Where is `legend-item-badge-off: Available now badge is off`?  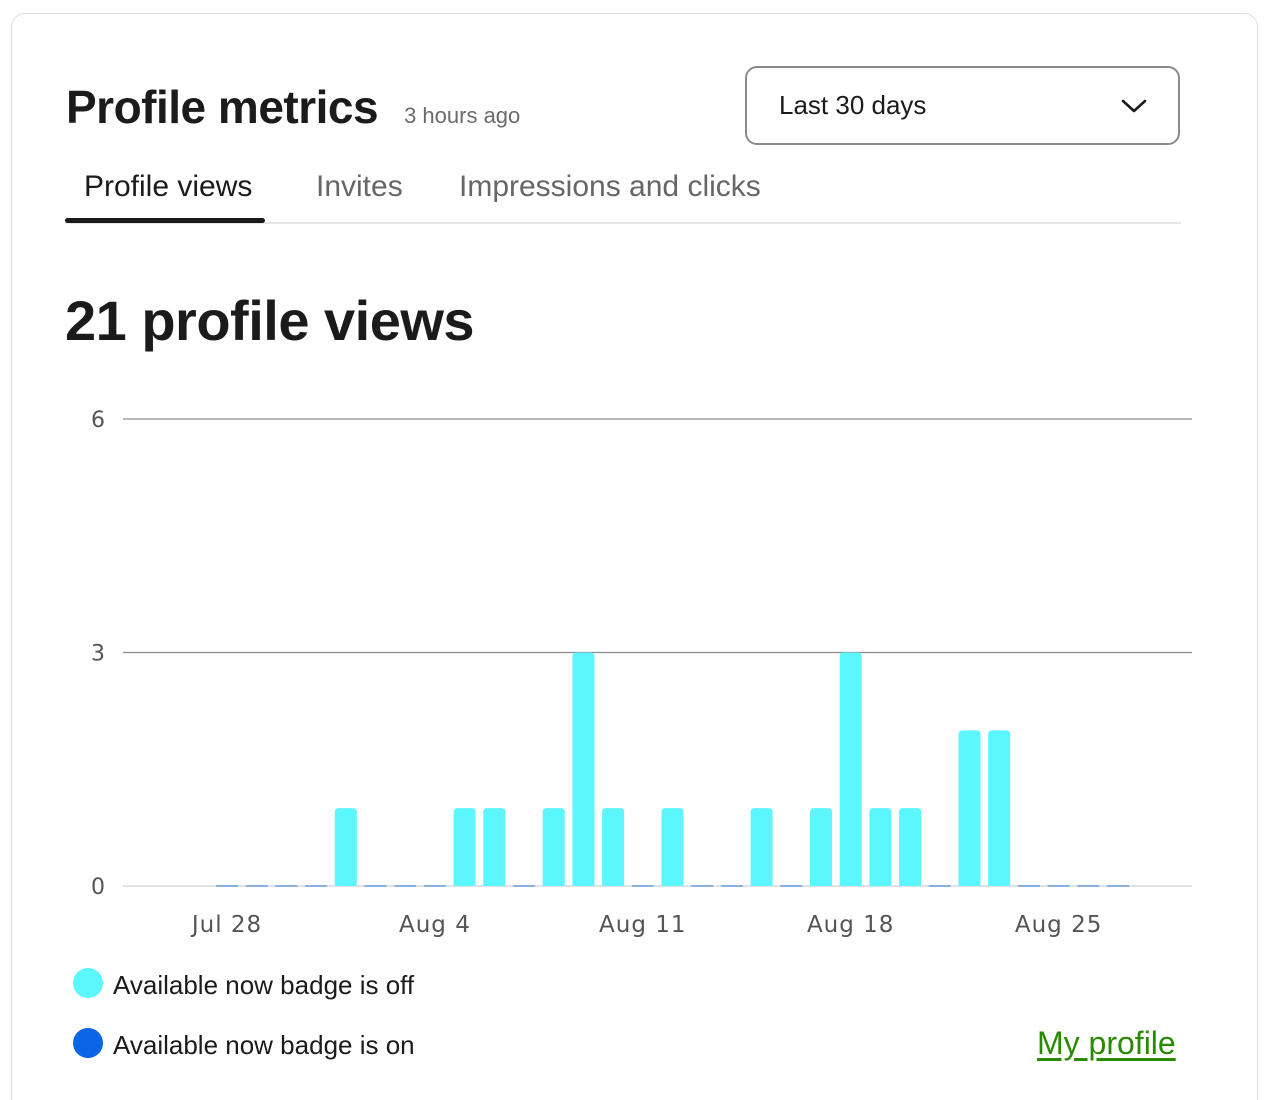
legend-item-badge-off: Available now badge is off is located at coordinates (244, 984).